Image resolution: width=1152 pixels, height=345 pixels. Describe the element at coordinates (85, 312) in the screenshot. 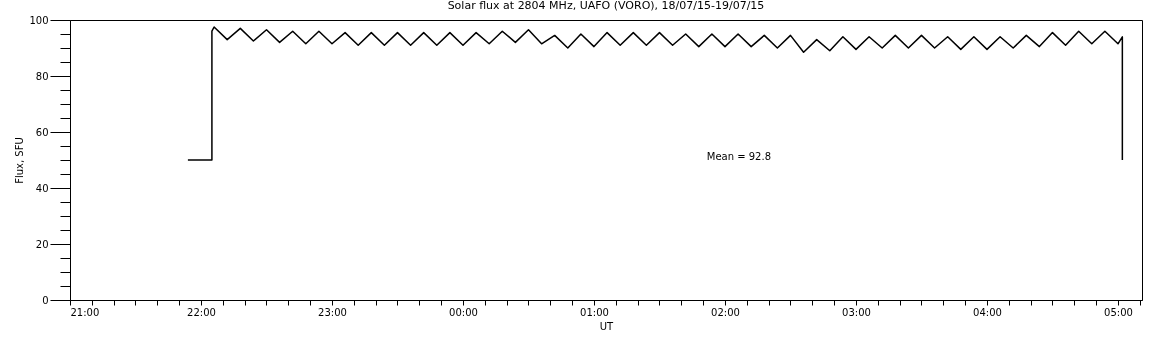

I see `x-tick-label: 21:00` at that location.